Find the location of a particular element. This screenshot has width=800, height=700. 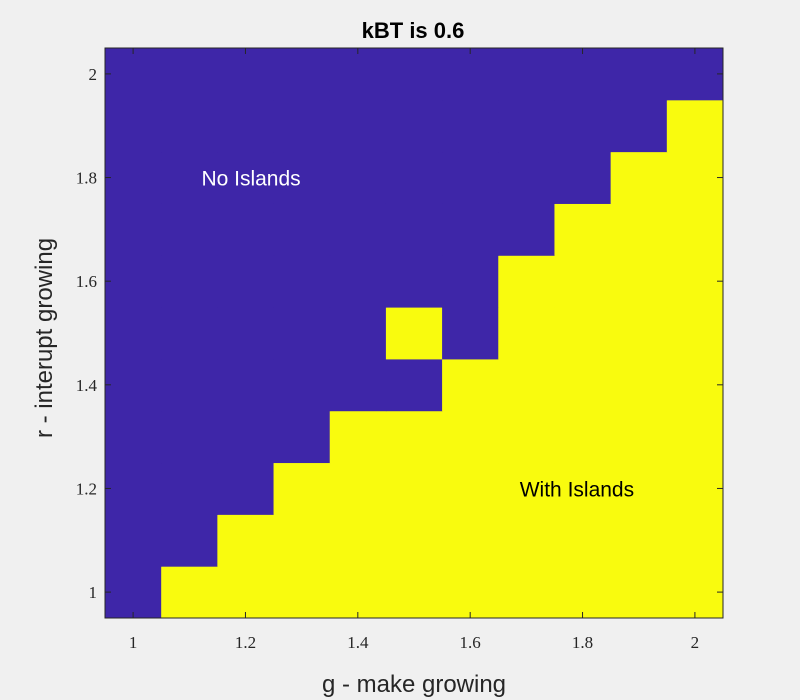

y-axis-label: r - interupt growing is located at coordinates (44, 338).